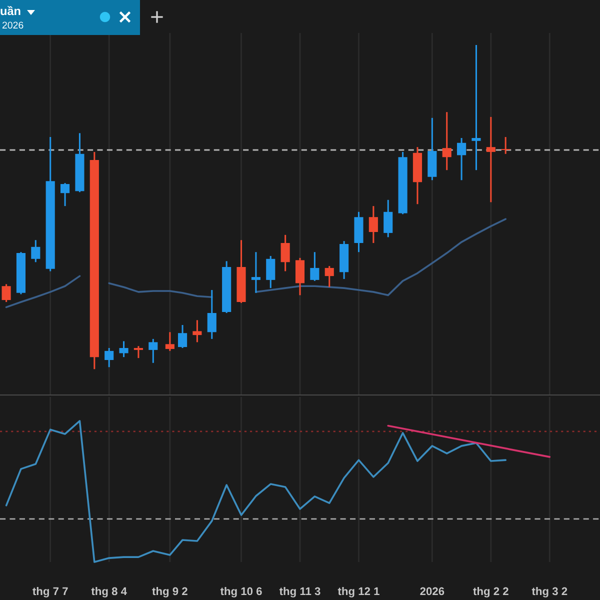 The height and width of the screenshot is (600, 600). Describe the element at coordinates (10, 11) in the screenshot. I see `text: uần` at that location.